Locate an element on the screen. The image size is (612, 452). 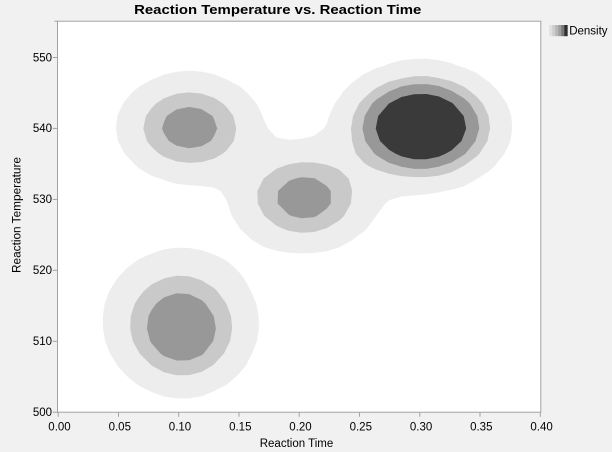
svg-text: 0.40 is located at coordinates (541, 428).